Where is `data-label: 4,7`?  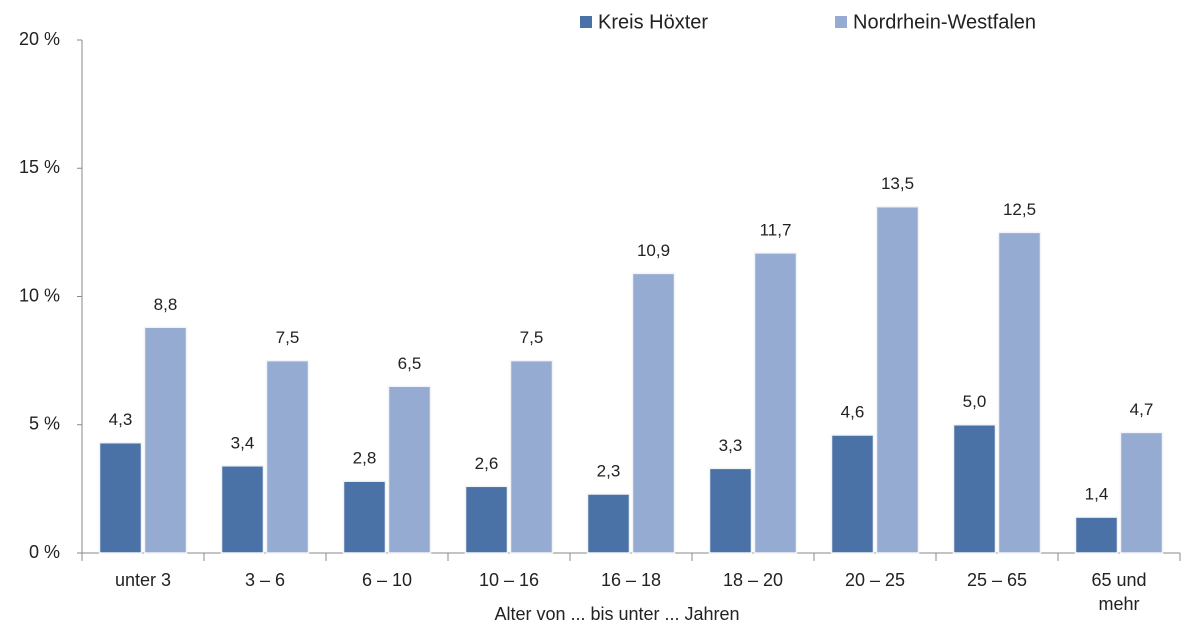 data-label: 4,7 is located at coordinates (1142, 409).